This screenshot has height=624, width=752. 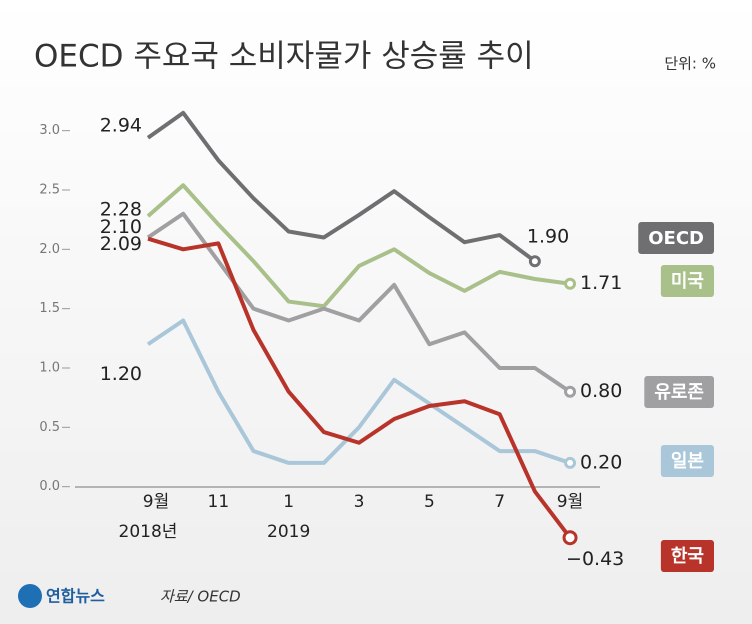 I want to click on x-tick-label: 7, so click(x=499, y=502).